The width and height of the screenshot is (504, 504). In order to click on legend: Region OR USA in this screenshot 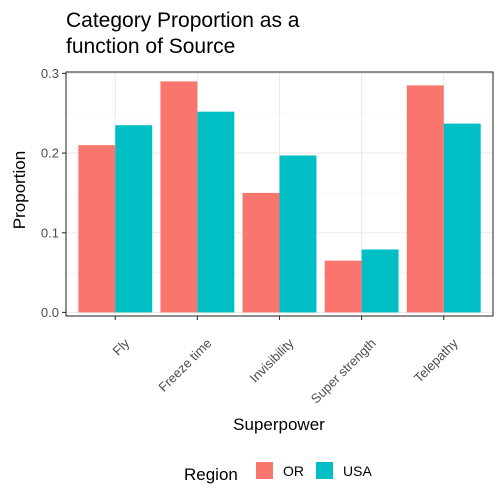, I will do `click(278, 473)`.